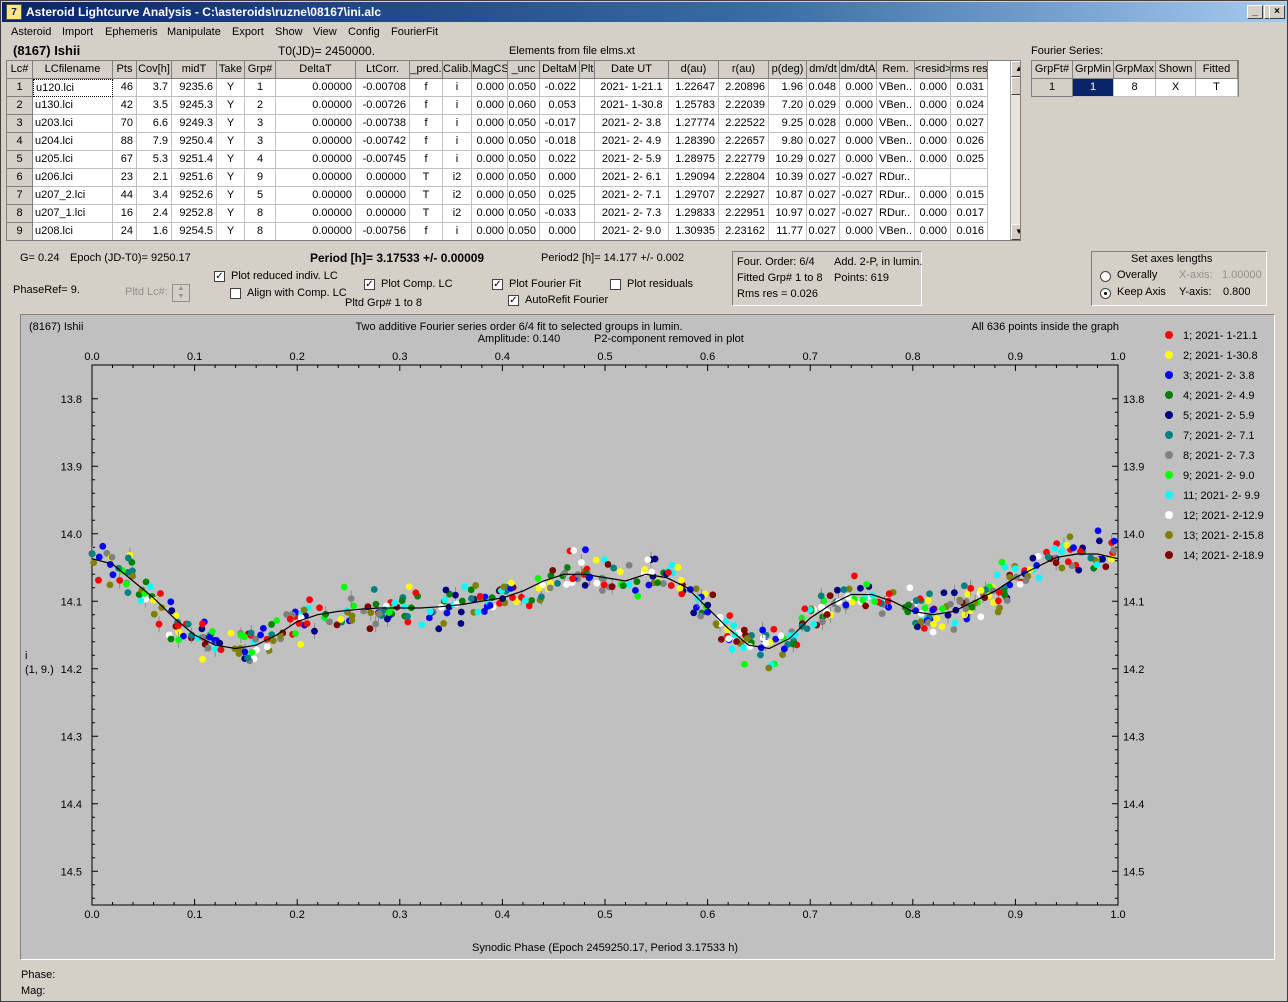  I want to click on table-cell: 88, so click(125, 142).